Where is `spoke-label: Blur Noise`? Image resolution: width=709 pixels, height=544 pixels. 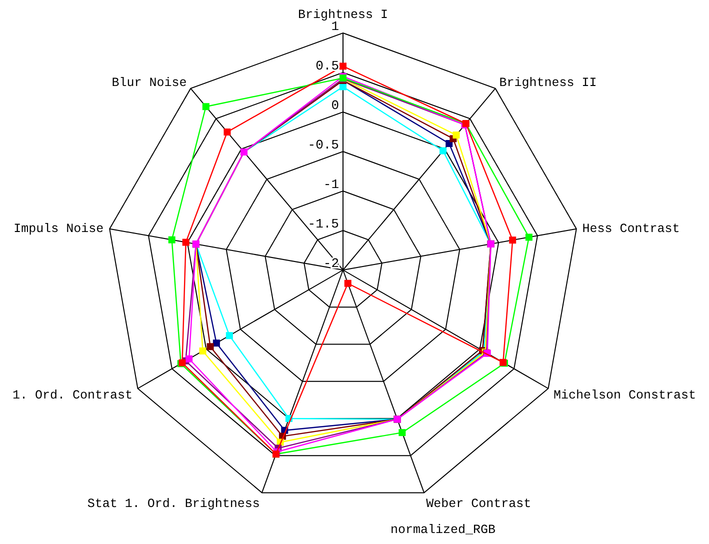
spoke-label: Blur Noise is located at coordinates (149, 83).